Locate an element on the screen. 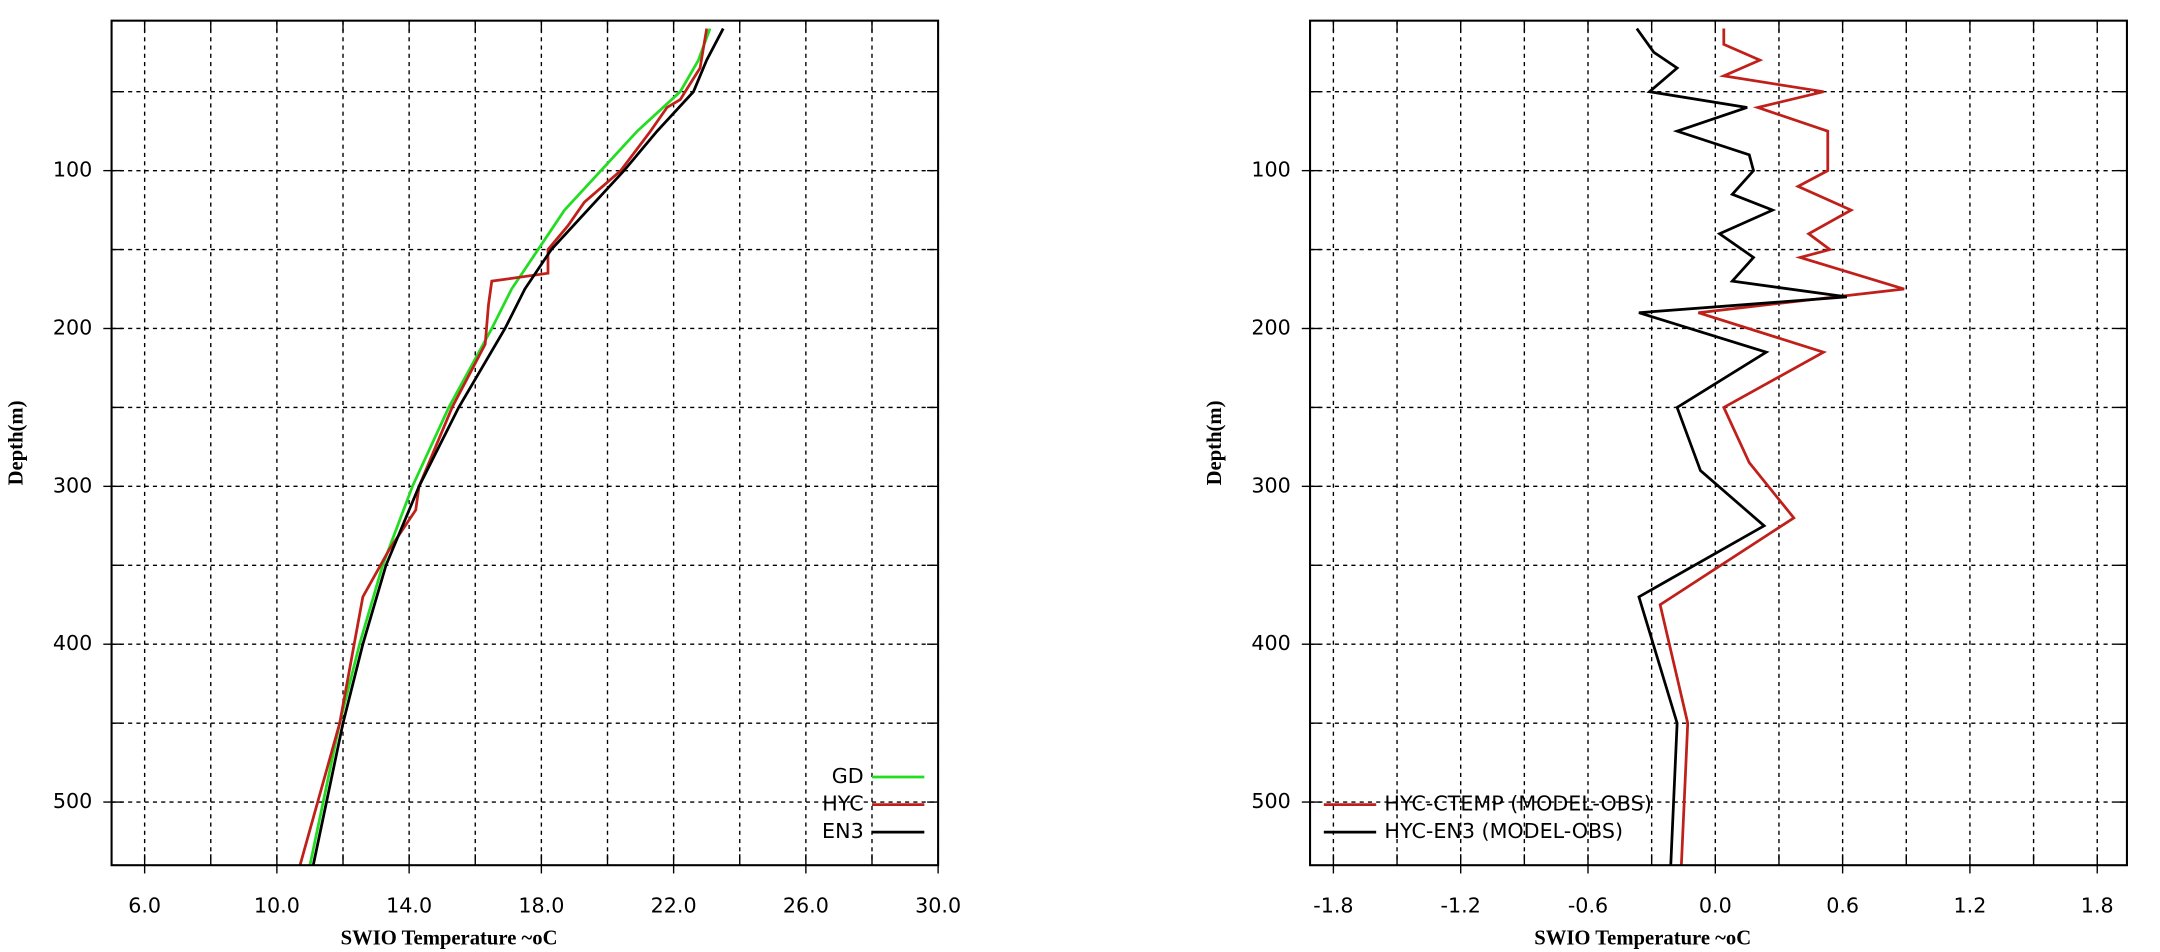 The width and height of the screenshot is (2160, 952). x-tick-label: 0.6 is located at coordinates (1842, 906).